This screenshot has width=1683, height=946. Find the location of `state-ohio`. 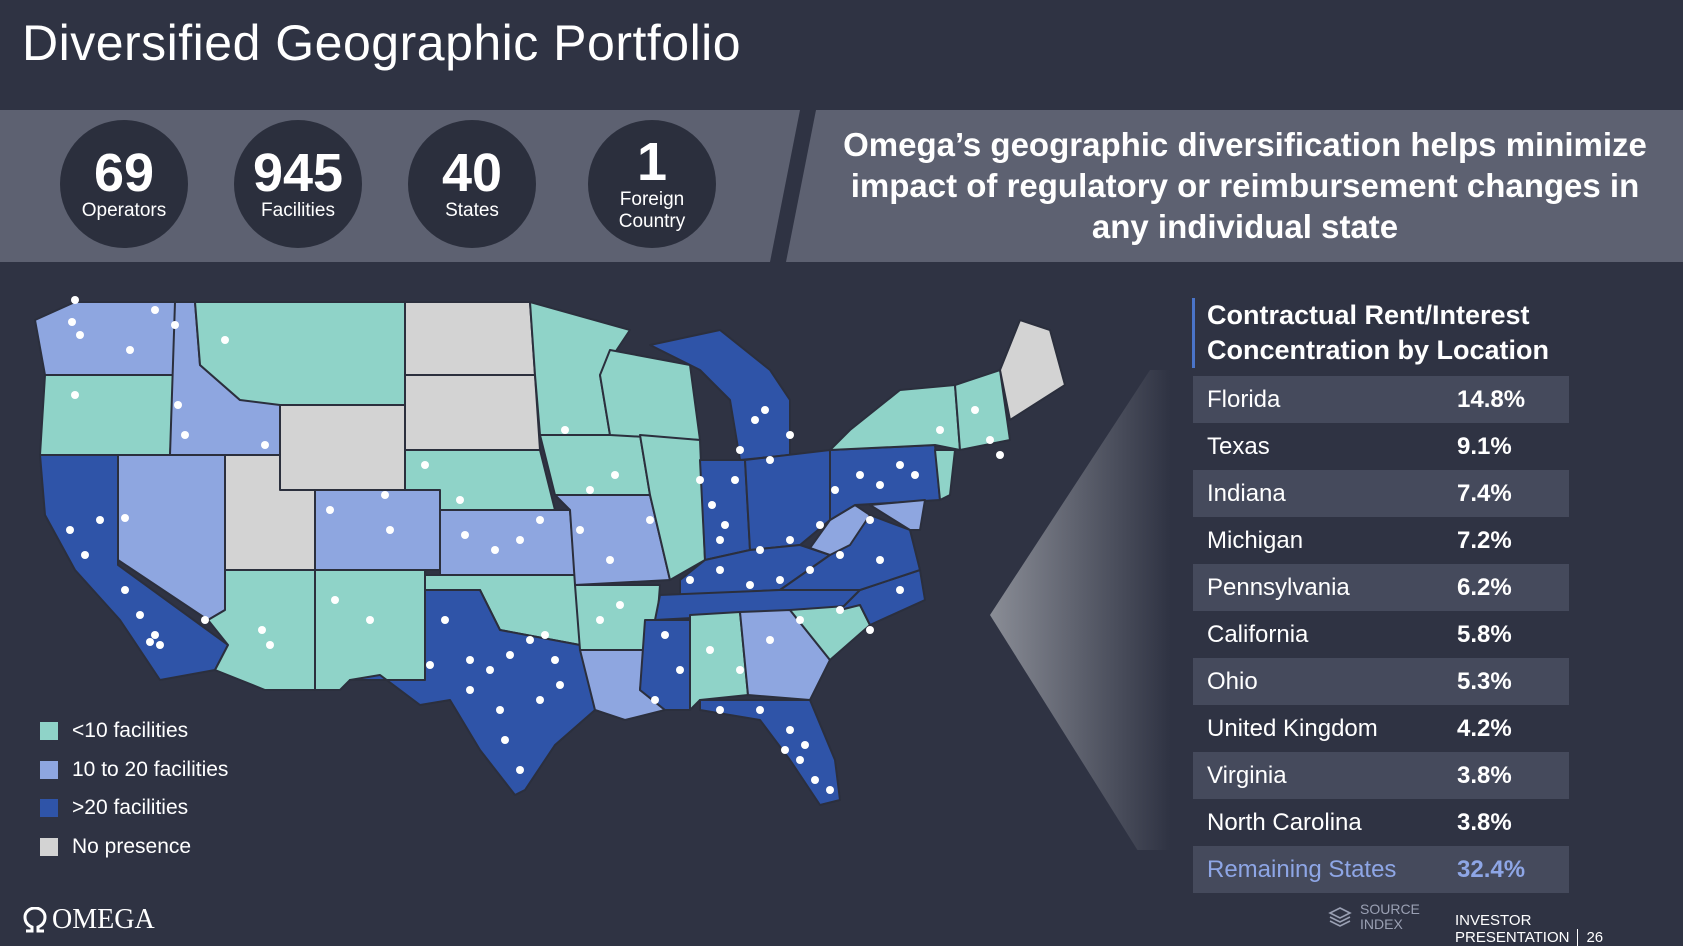

state-ohio is located at coordinates (787, 500).